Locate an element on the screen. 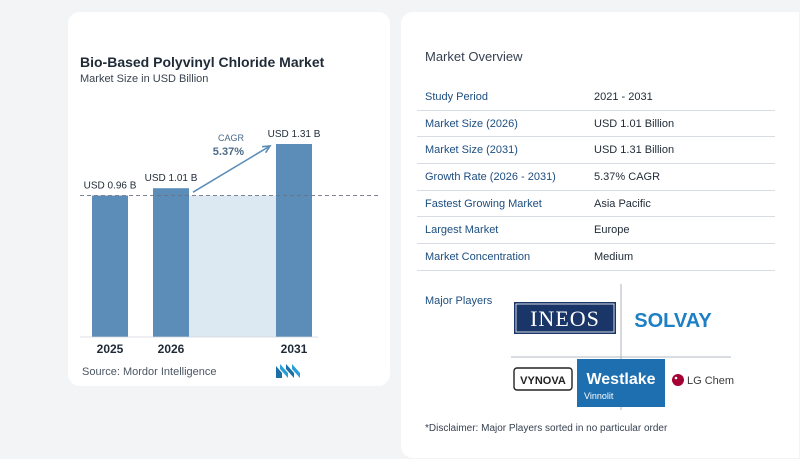 Image resolution: width=800 pixels, height=459 pixels. row-label: Market Size (2026) is located at coordinates (471, 123).